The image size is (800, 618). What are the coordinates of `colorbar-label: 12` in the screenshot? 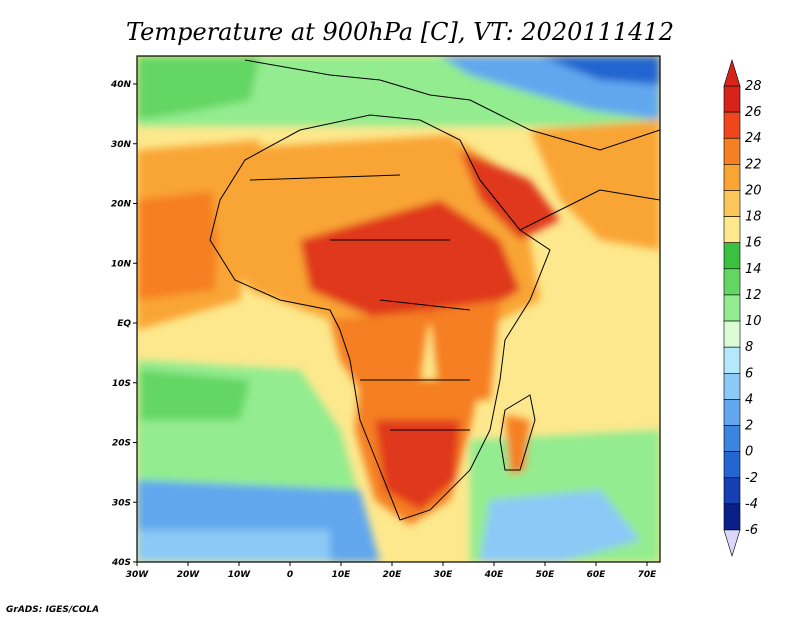 It's located at (753, 295).